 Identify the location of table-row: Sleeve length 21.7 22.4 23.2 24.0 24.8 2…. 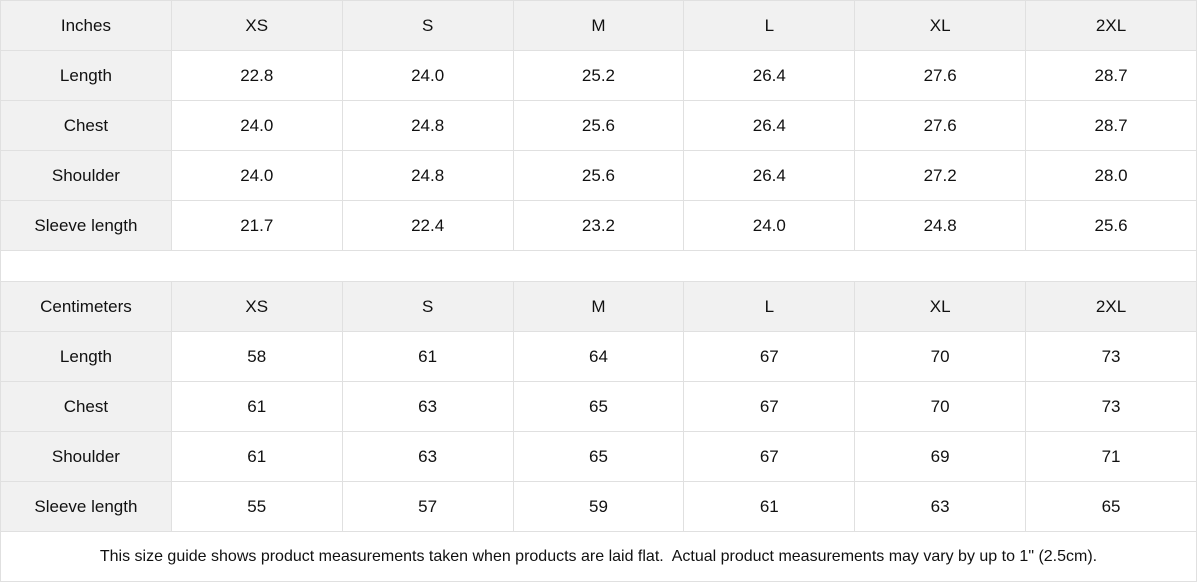
(598, 225).